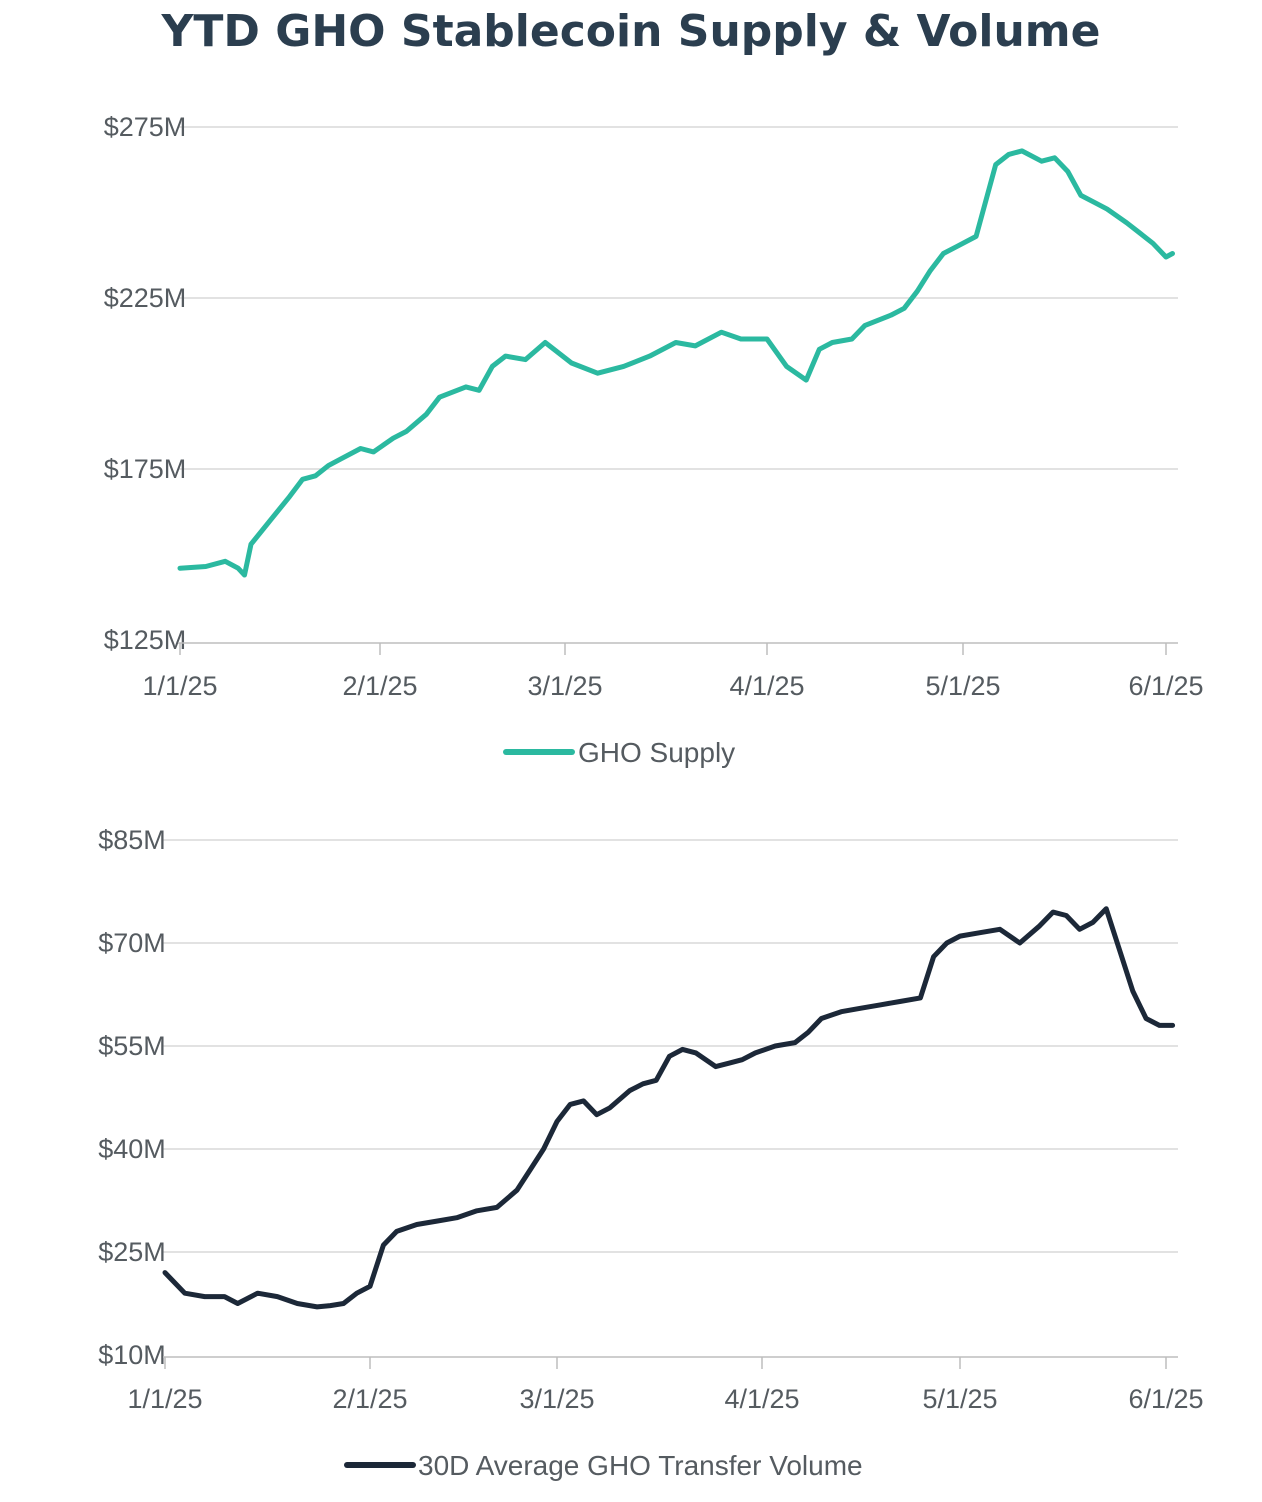 This screenshot has width=1262, height=1502. Describe the element at coordinates (132, 1252) in the screenshot. I see `y-tick-label: $25M` at that location.